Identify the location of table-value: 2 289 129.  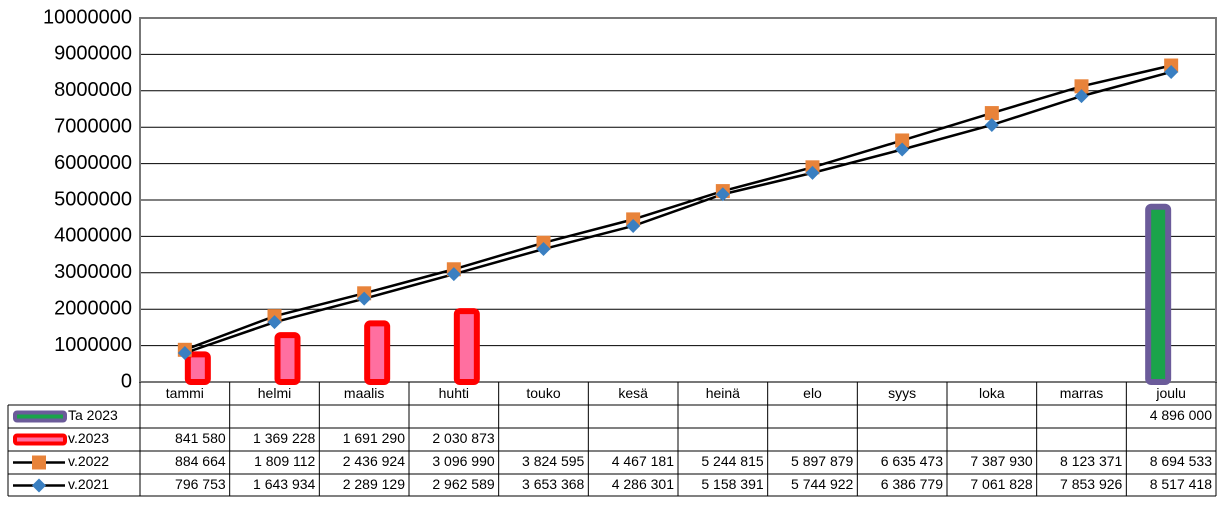
(374, 484).